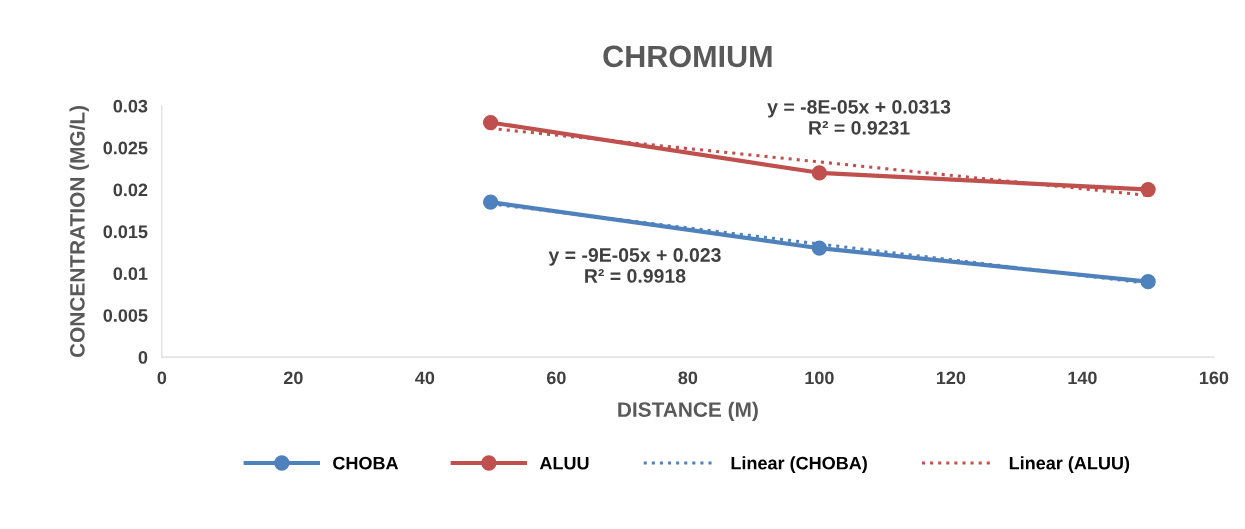 Image resolution: width=1245 pixels, height=529 pixels. What do you see at coordinates (130, 274) in the screenshot?
I see `y-tick-label: 0.01` at bounding box center [130, 274].